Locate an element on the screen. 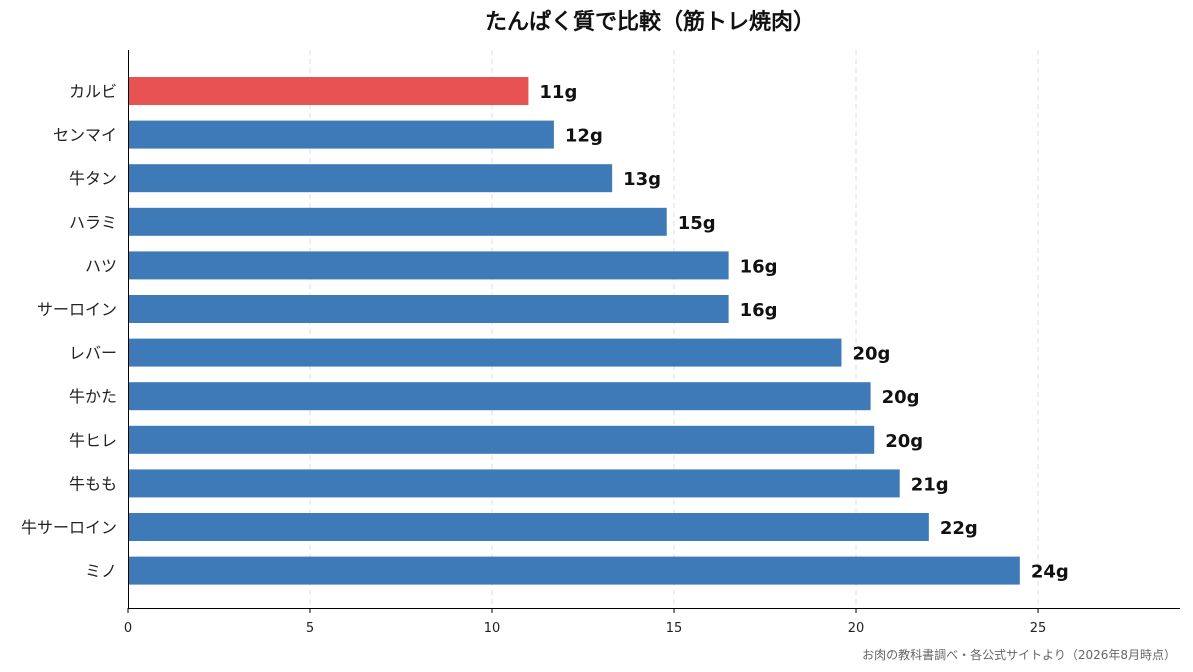 Image resolution: width=1193 pixels, height=672 pixels. value-label: 22g is located at coordinates (959, 528).